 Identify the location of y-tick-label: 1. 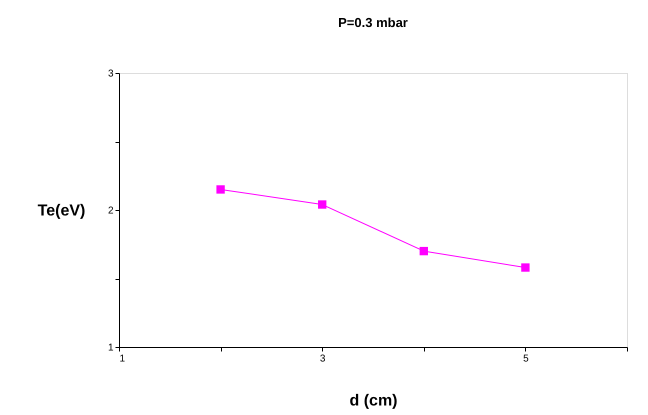
(111, 348).